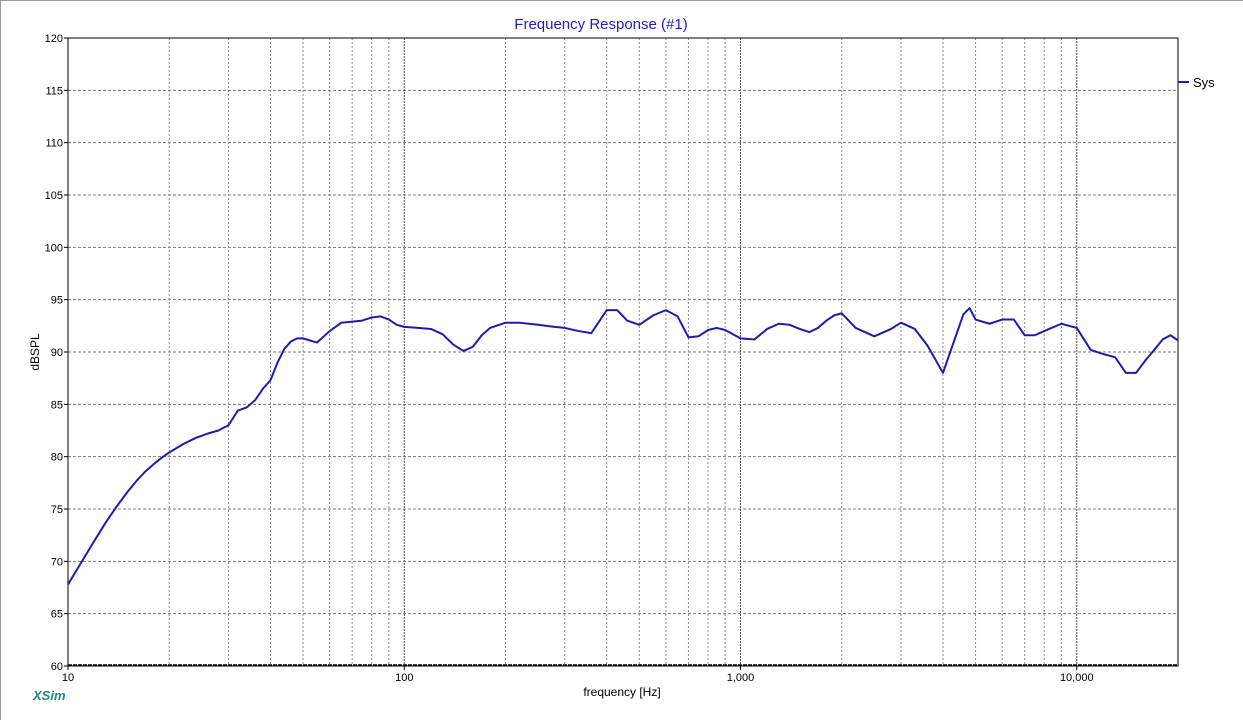 This screenshot has height=721, width=1243. I want to click on y-tick-label: 75, so click(57, 510).